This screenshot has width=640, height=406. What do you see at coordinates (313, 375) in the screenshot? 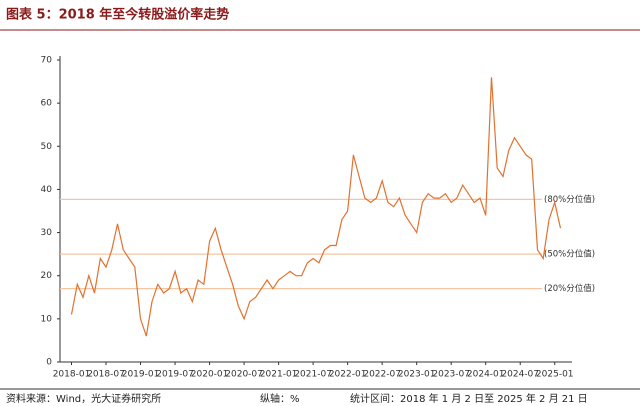
I see `x-tick-label: 2021-07` at bounding box center [313, 375].